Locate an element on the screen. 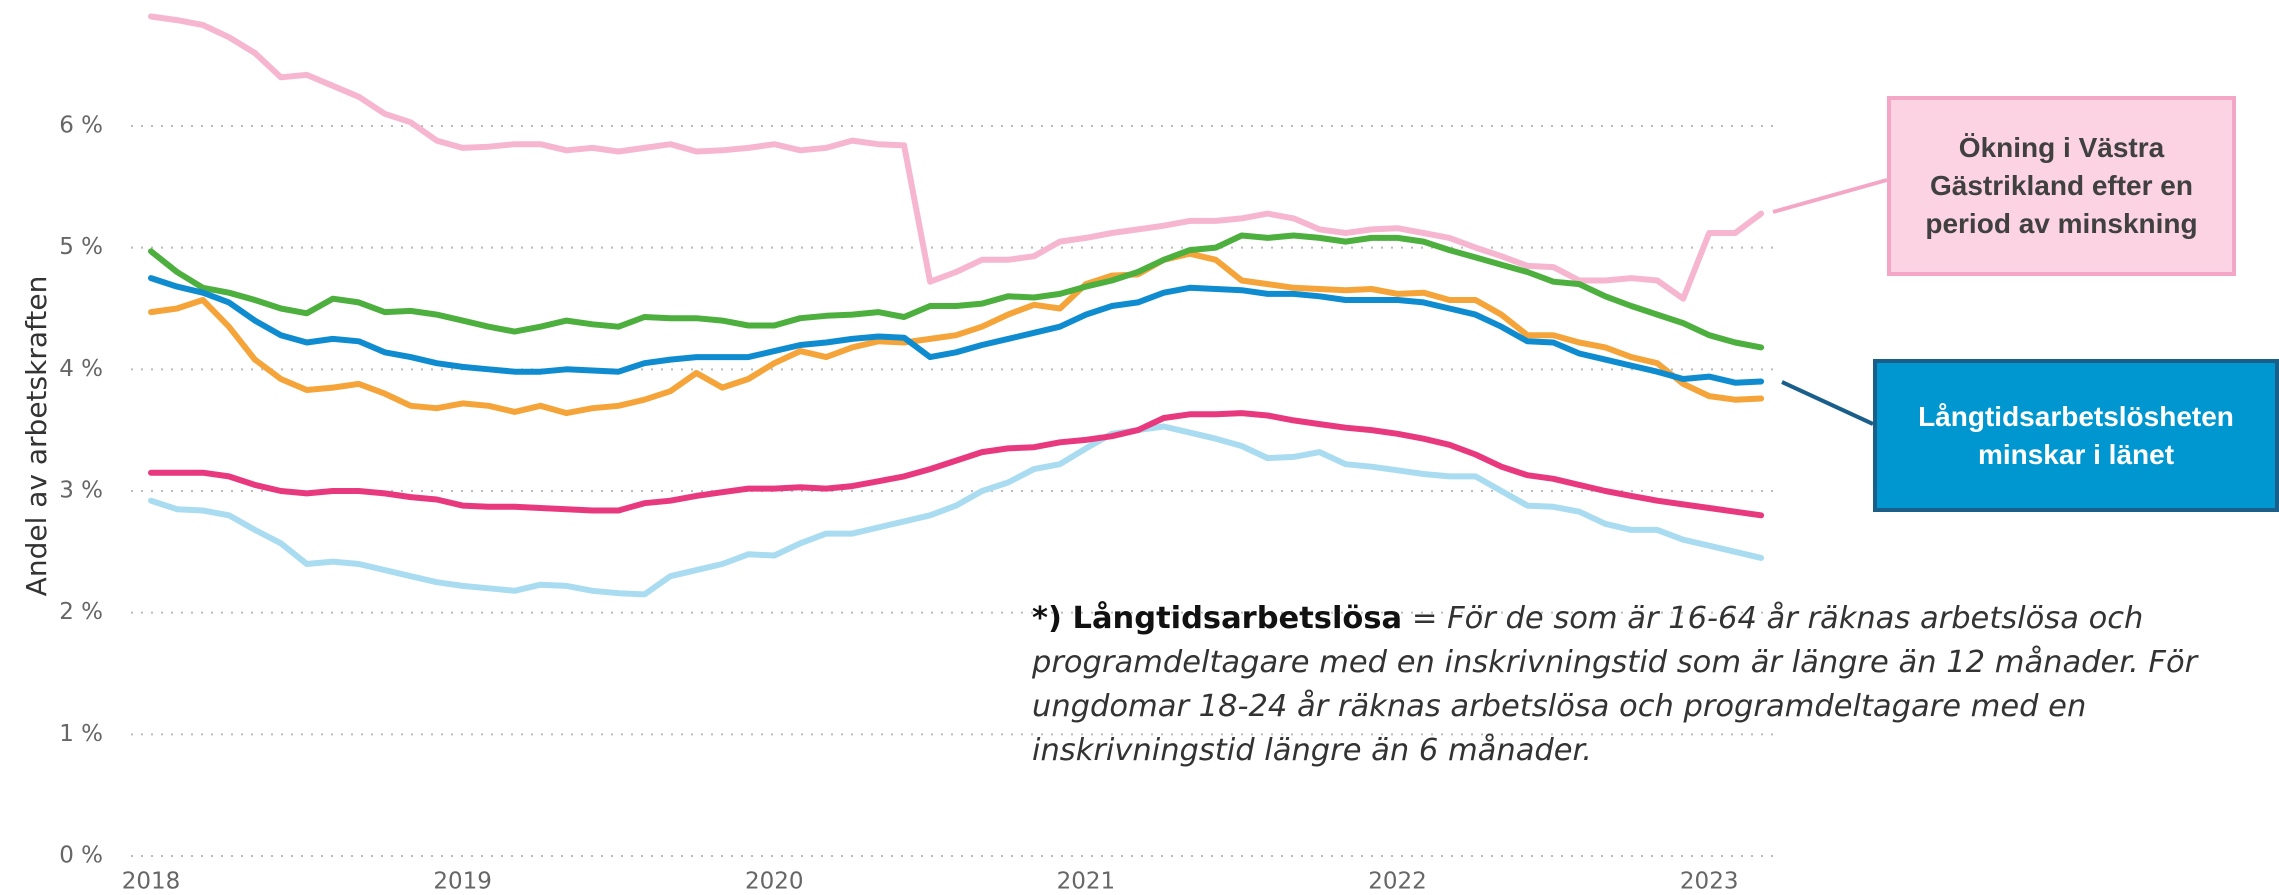 This screenshot has width=2279, height=895. y-tick-label: 1 % is located at coordinates (81, 734).